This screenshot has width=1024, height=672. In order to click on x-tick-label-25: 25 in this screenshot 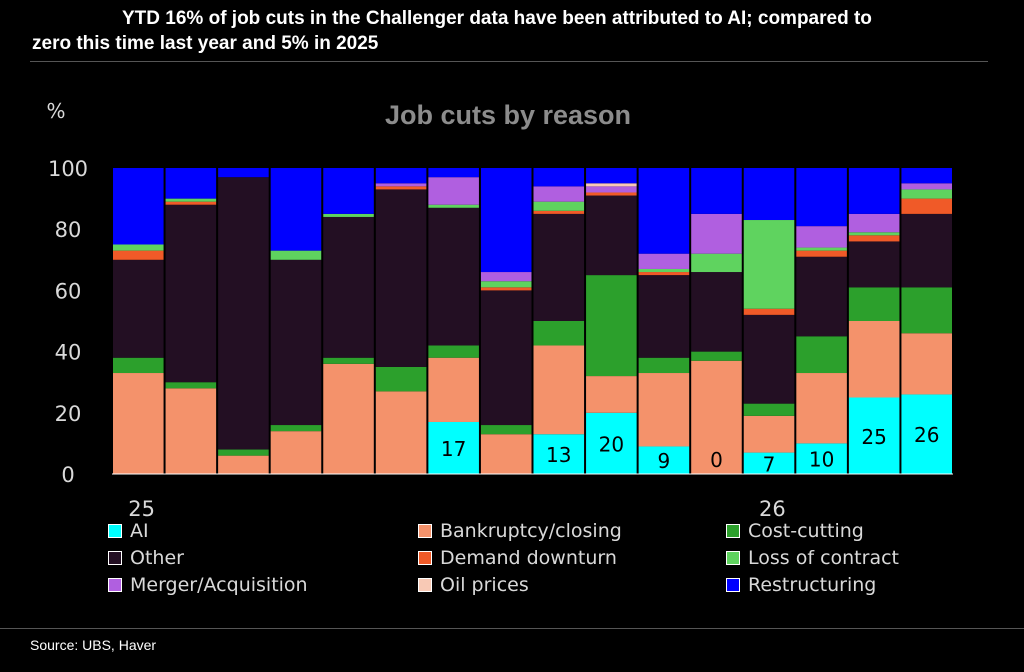, I will do `click(141, 509)`.